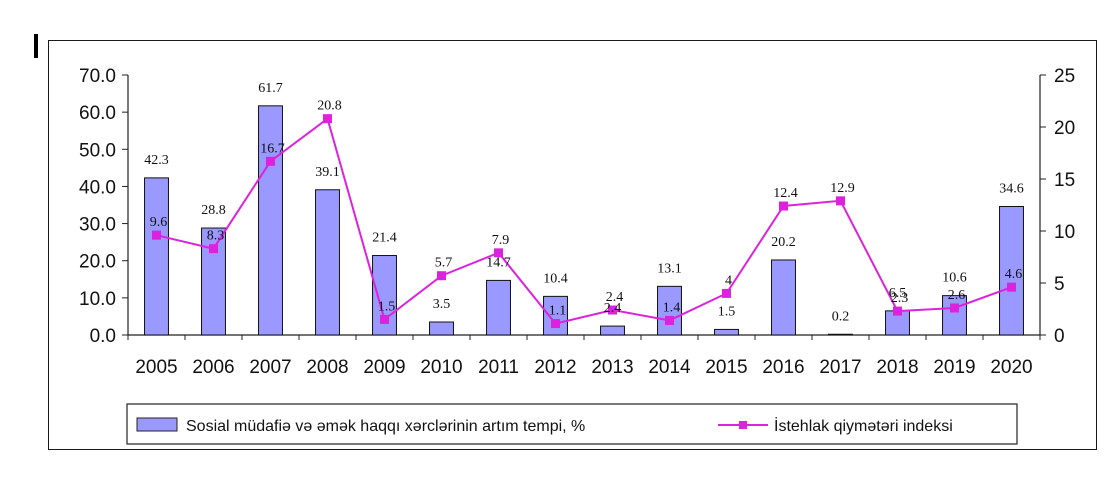 The width and height of the screenshot is (1119, 480). What do you see at coordinates (863, 425) in the screenshot?
I see `legend-line-label: İstehlak qiymətəri indeksi` at bounding box center [863, 425].